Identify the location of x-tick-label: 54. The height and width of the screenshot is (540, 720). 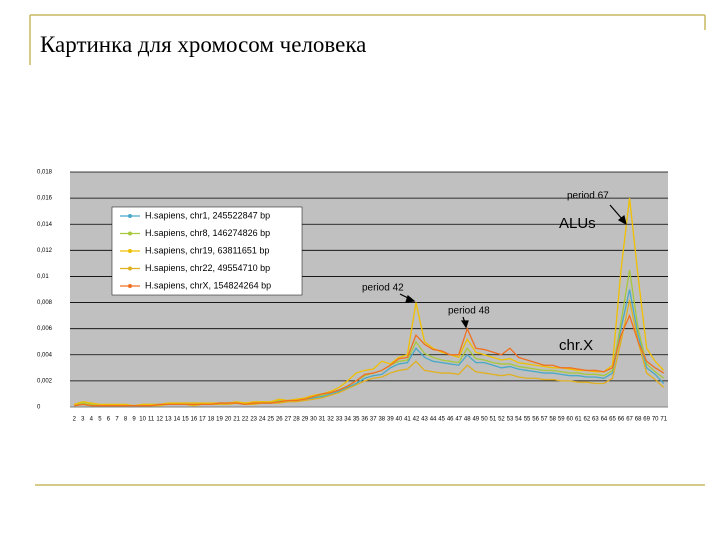
(518, 420).